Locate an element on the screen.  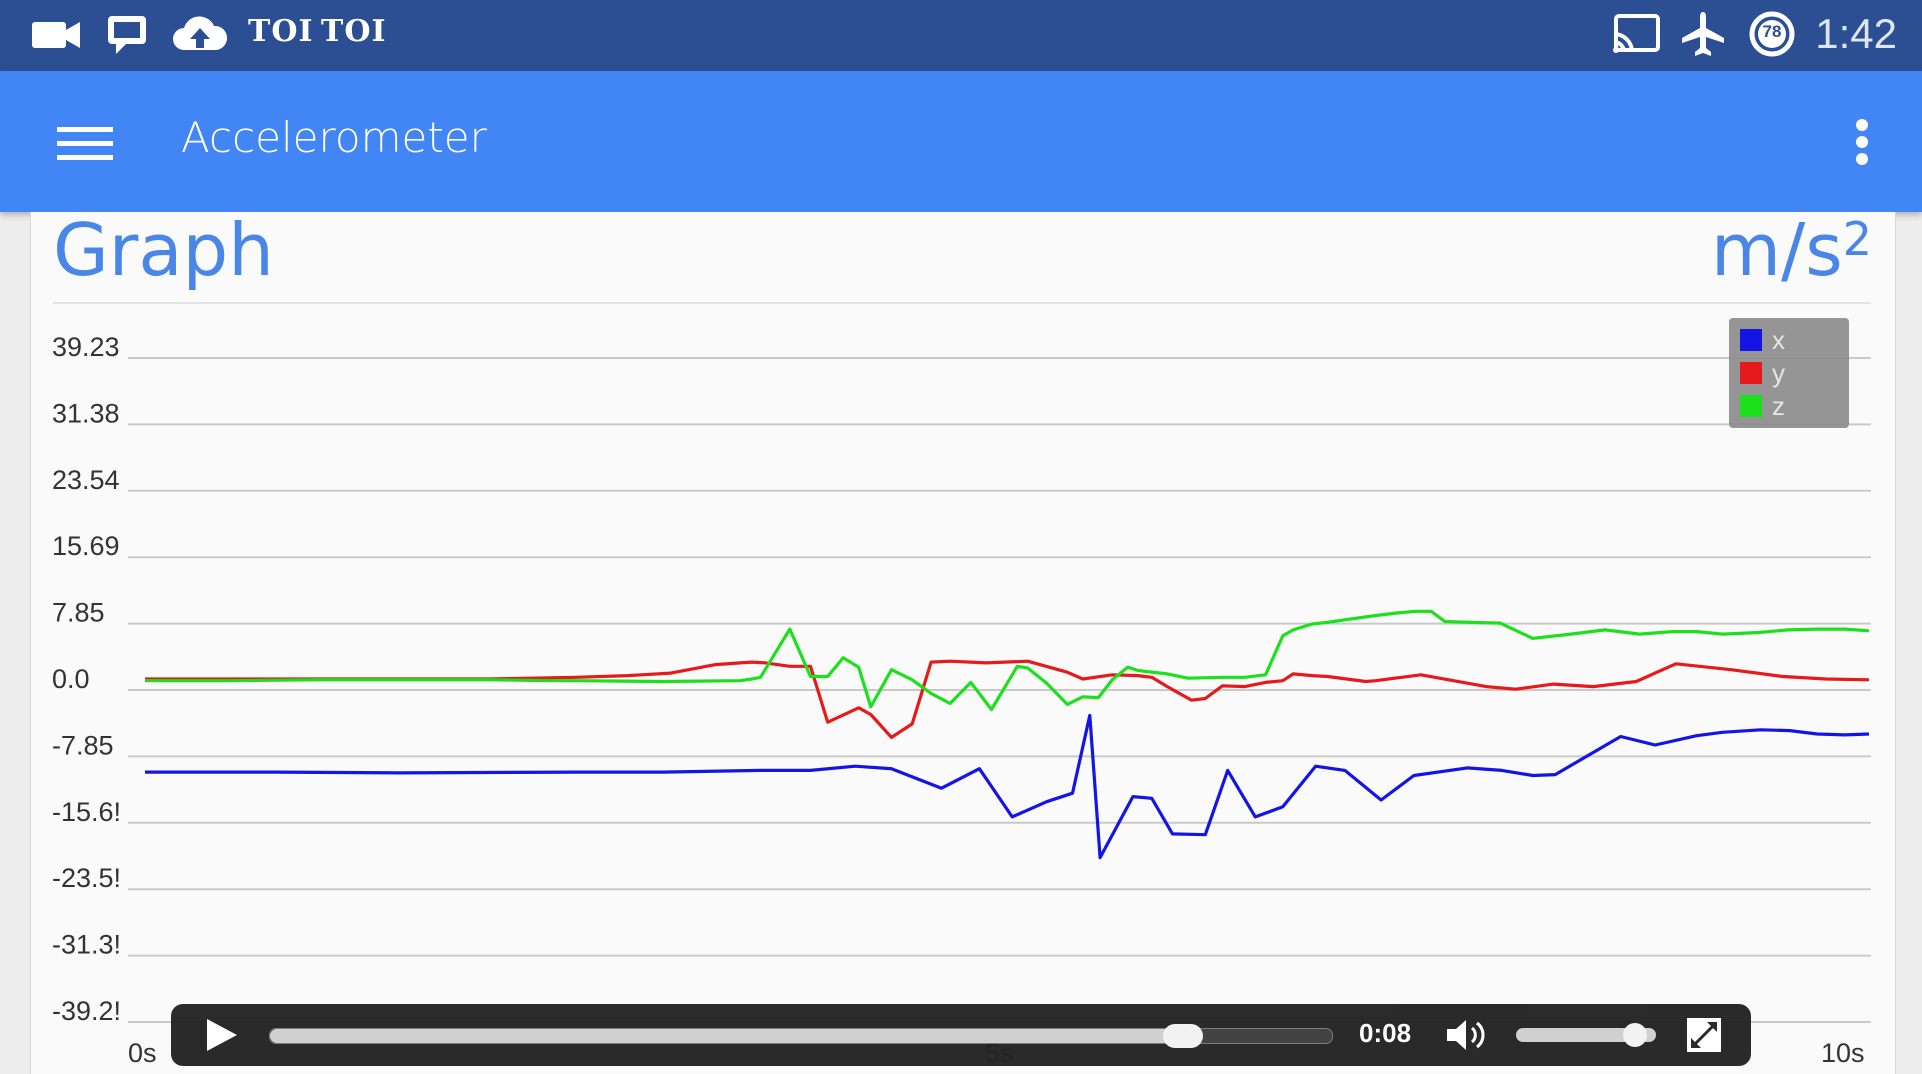
app-bar: Accelerometer is located at coordinates (961, 141).